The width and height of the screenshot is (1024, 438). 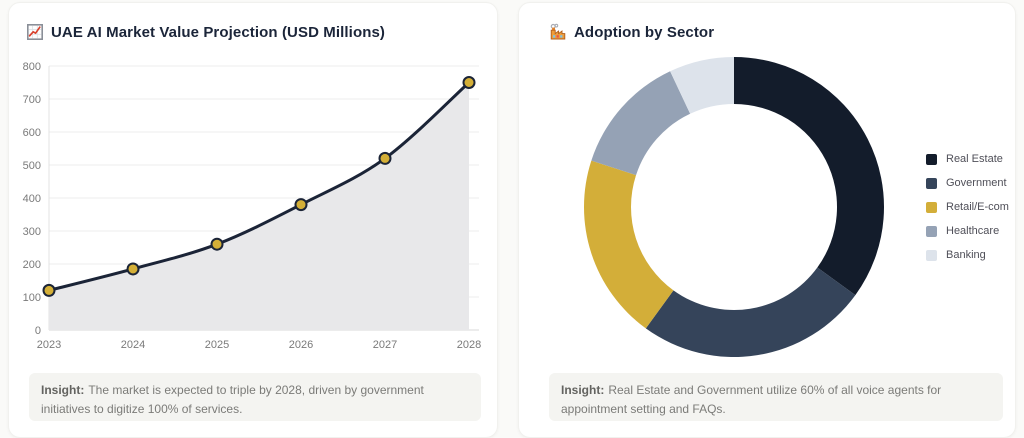 I want to click on legend-item-real-estate: Real Estate, so click(x=967, y=159).